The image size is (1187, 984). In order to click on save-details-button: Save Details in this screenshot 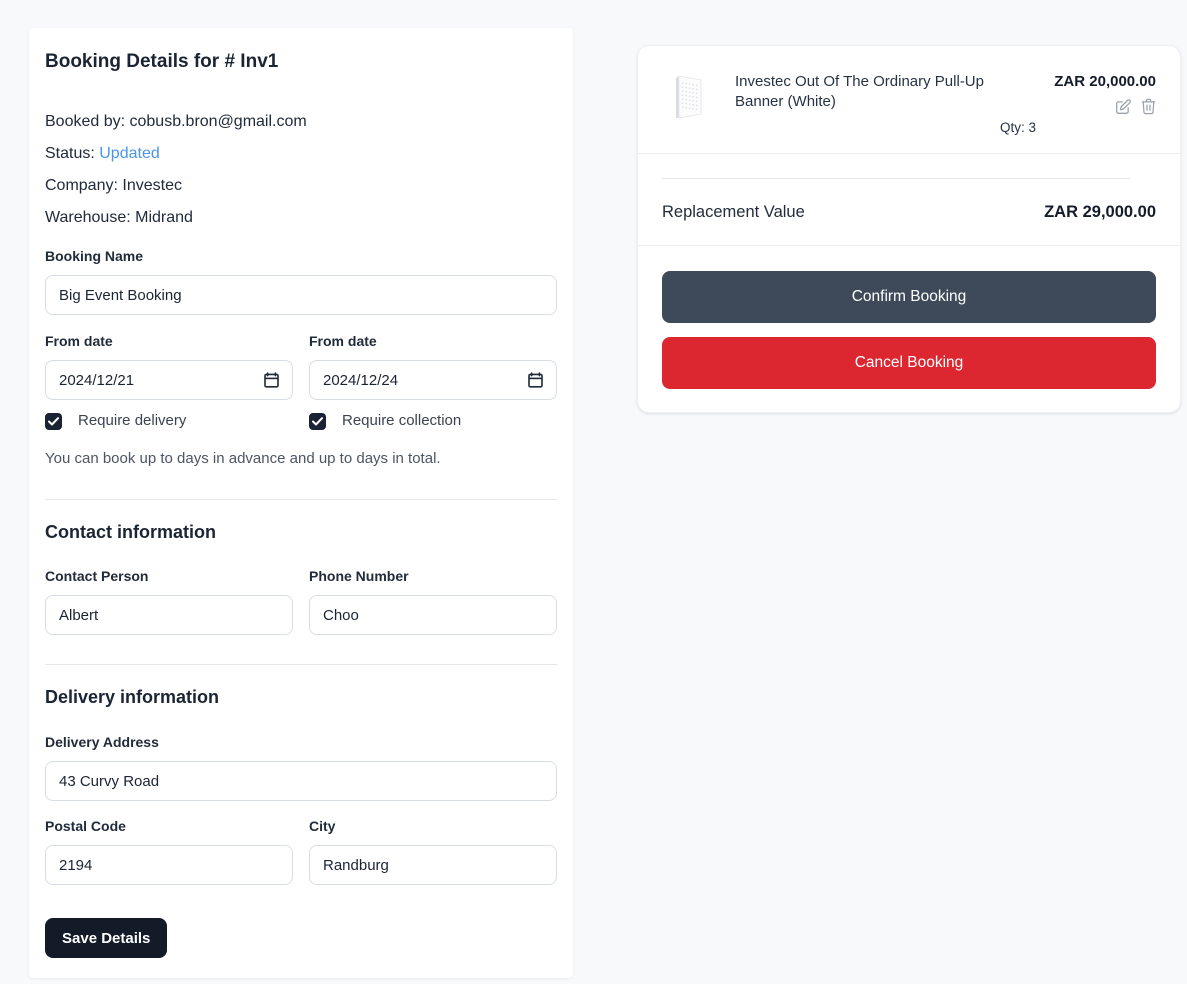, I will do `click(106, 938)`.